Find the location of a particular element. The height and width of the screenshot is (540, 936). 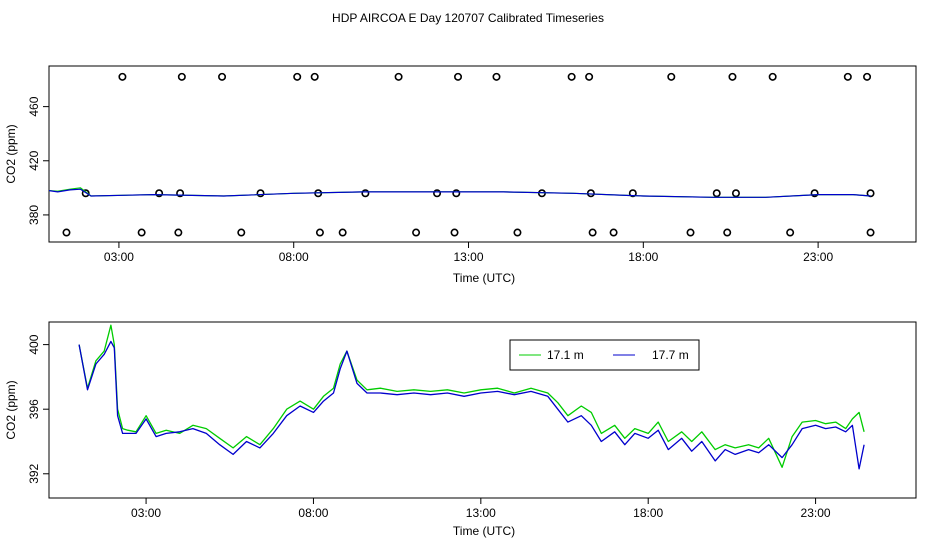

top-y-label: CO2 (ppm) is located at coordinates (11, 153).